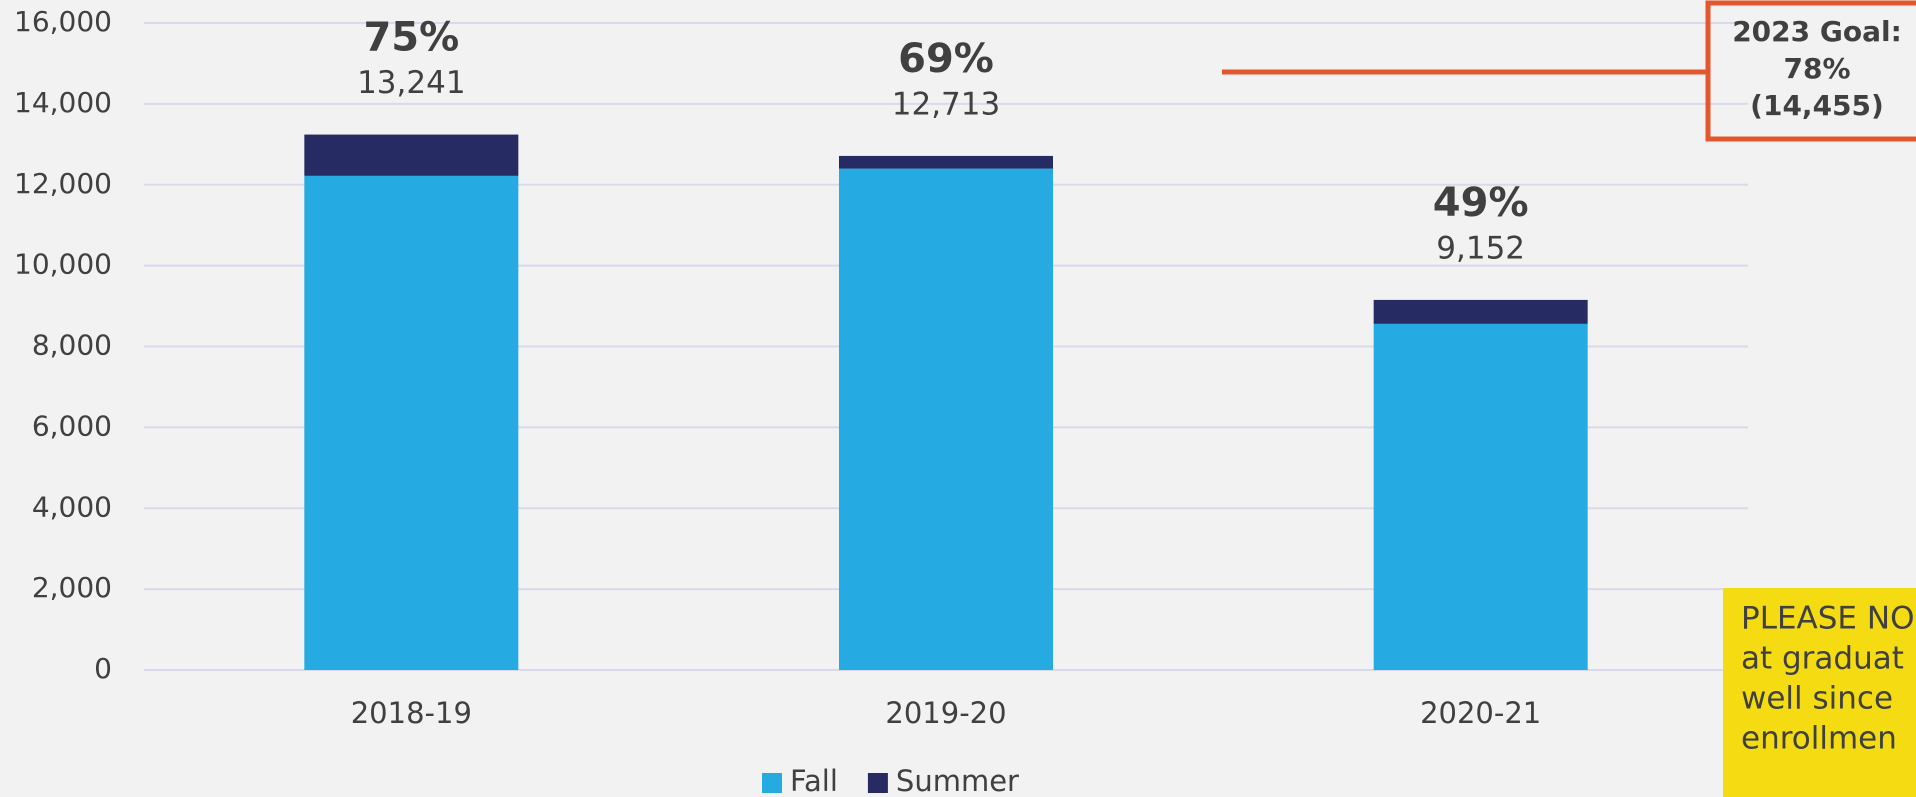 Image resolution: width=1916 pixels, height=797 pixels. Describe the element at coordinates (411, 713) in the screenshot. I see `x-tick-label: 2018-19` at that location.